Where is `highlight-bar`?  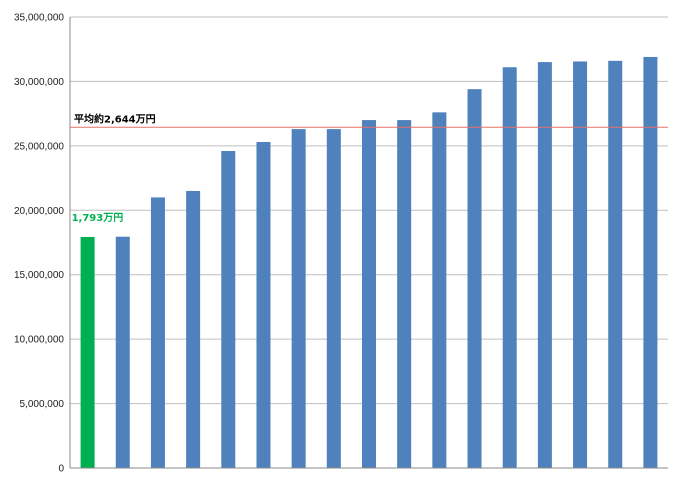
highlight-bar is located at coordinates (87, 352).